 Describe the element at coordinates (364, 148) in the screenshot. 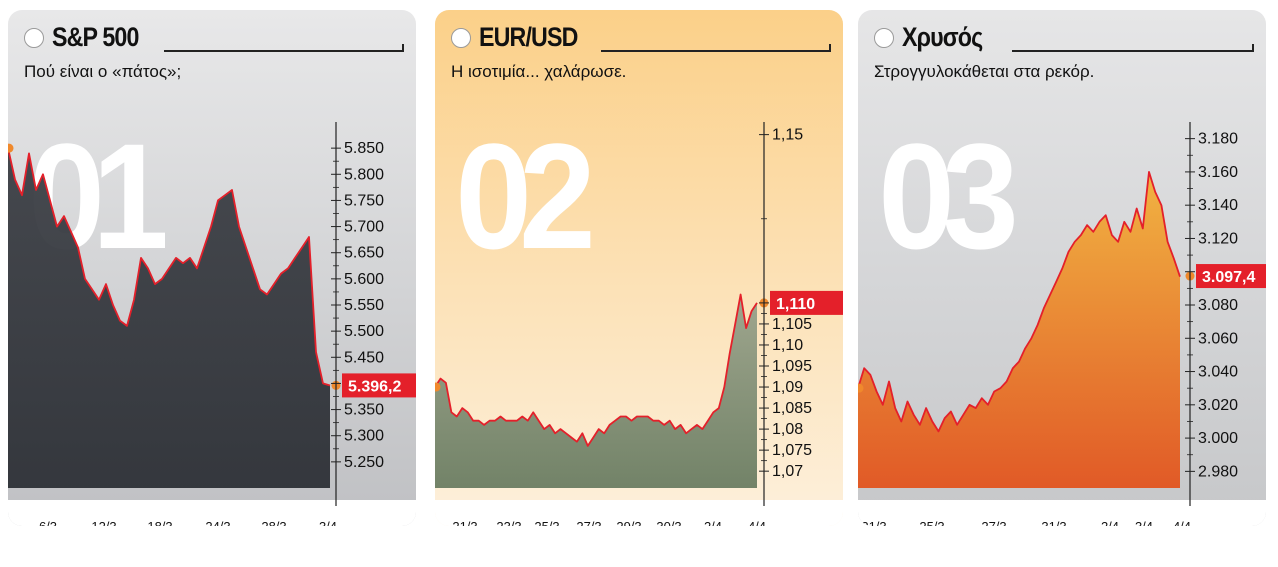

I see `y-tick-label: 5.850` at that location.